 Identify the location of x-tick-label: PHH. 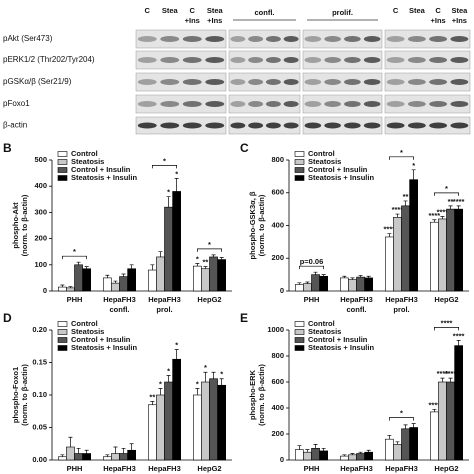
(312, 468).